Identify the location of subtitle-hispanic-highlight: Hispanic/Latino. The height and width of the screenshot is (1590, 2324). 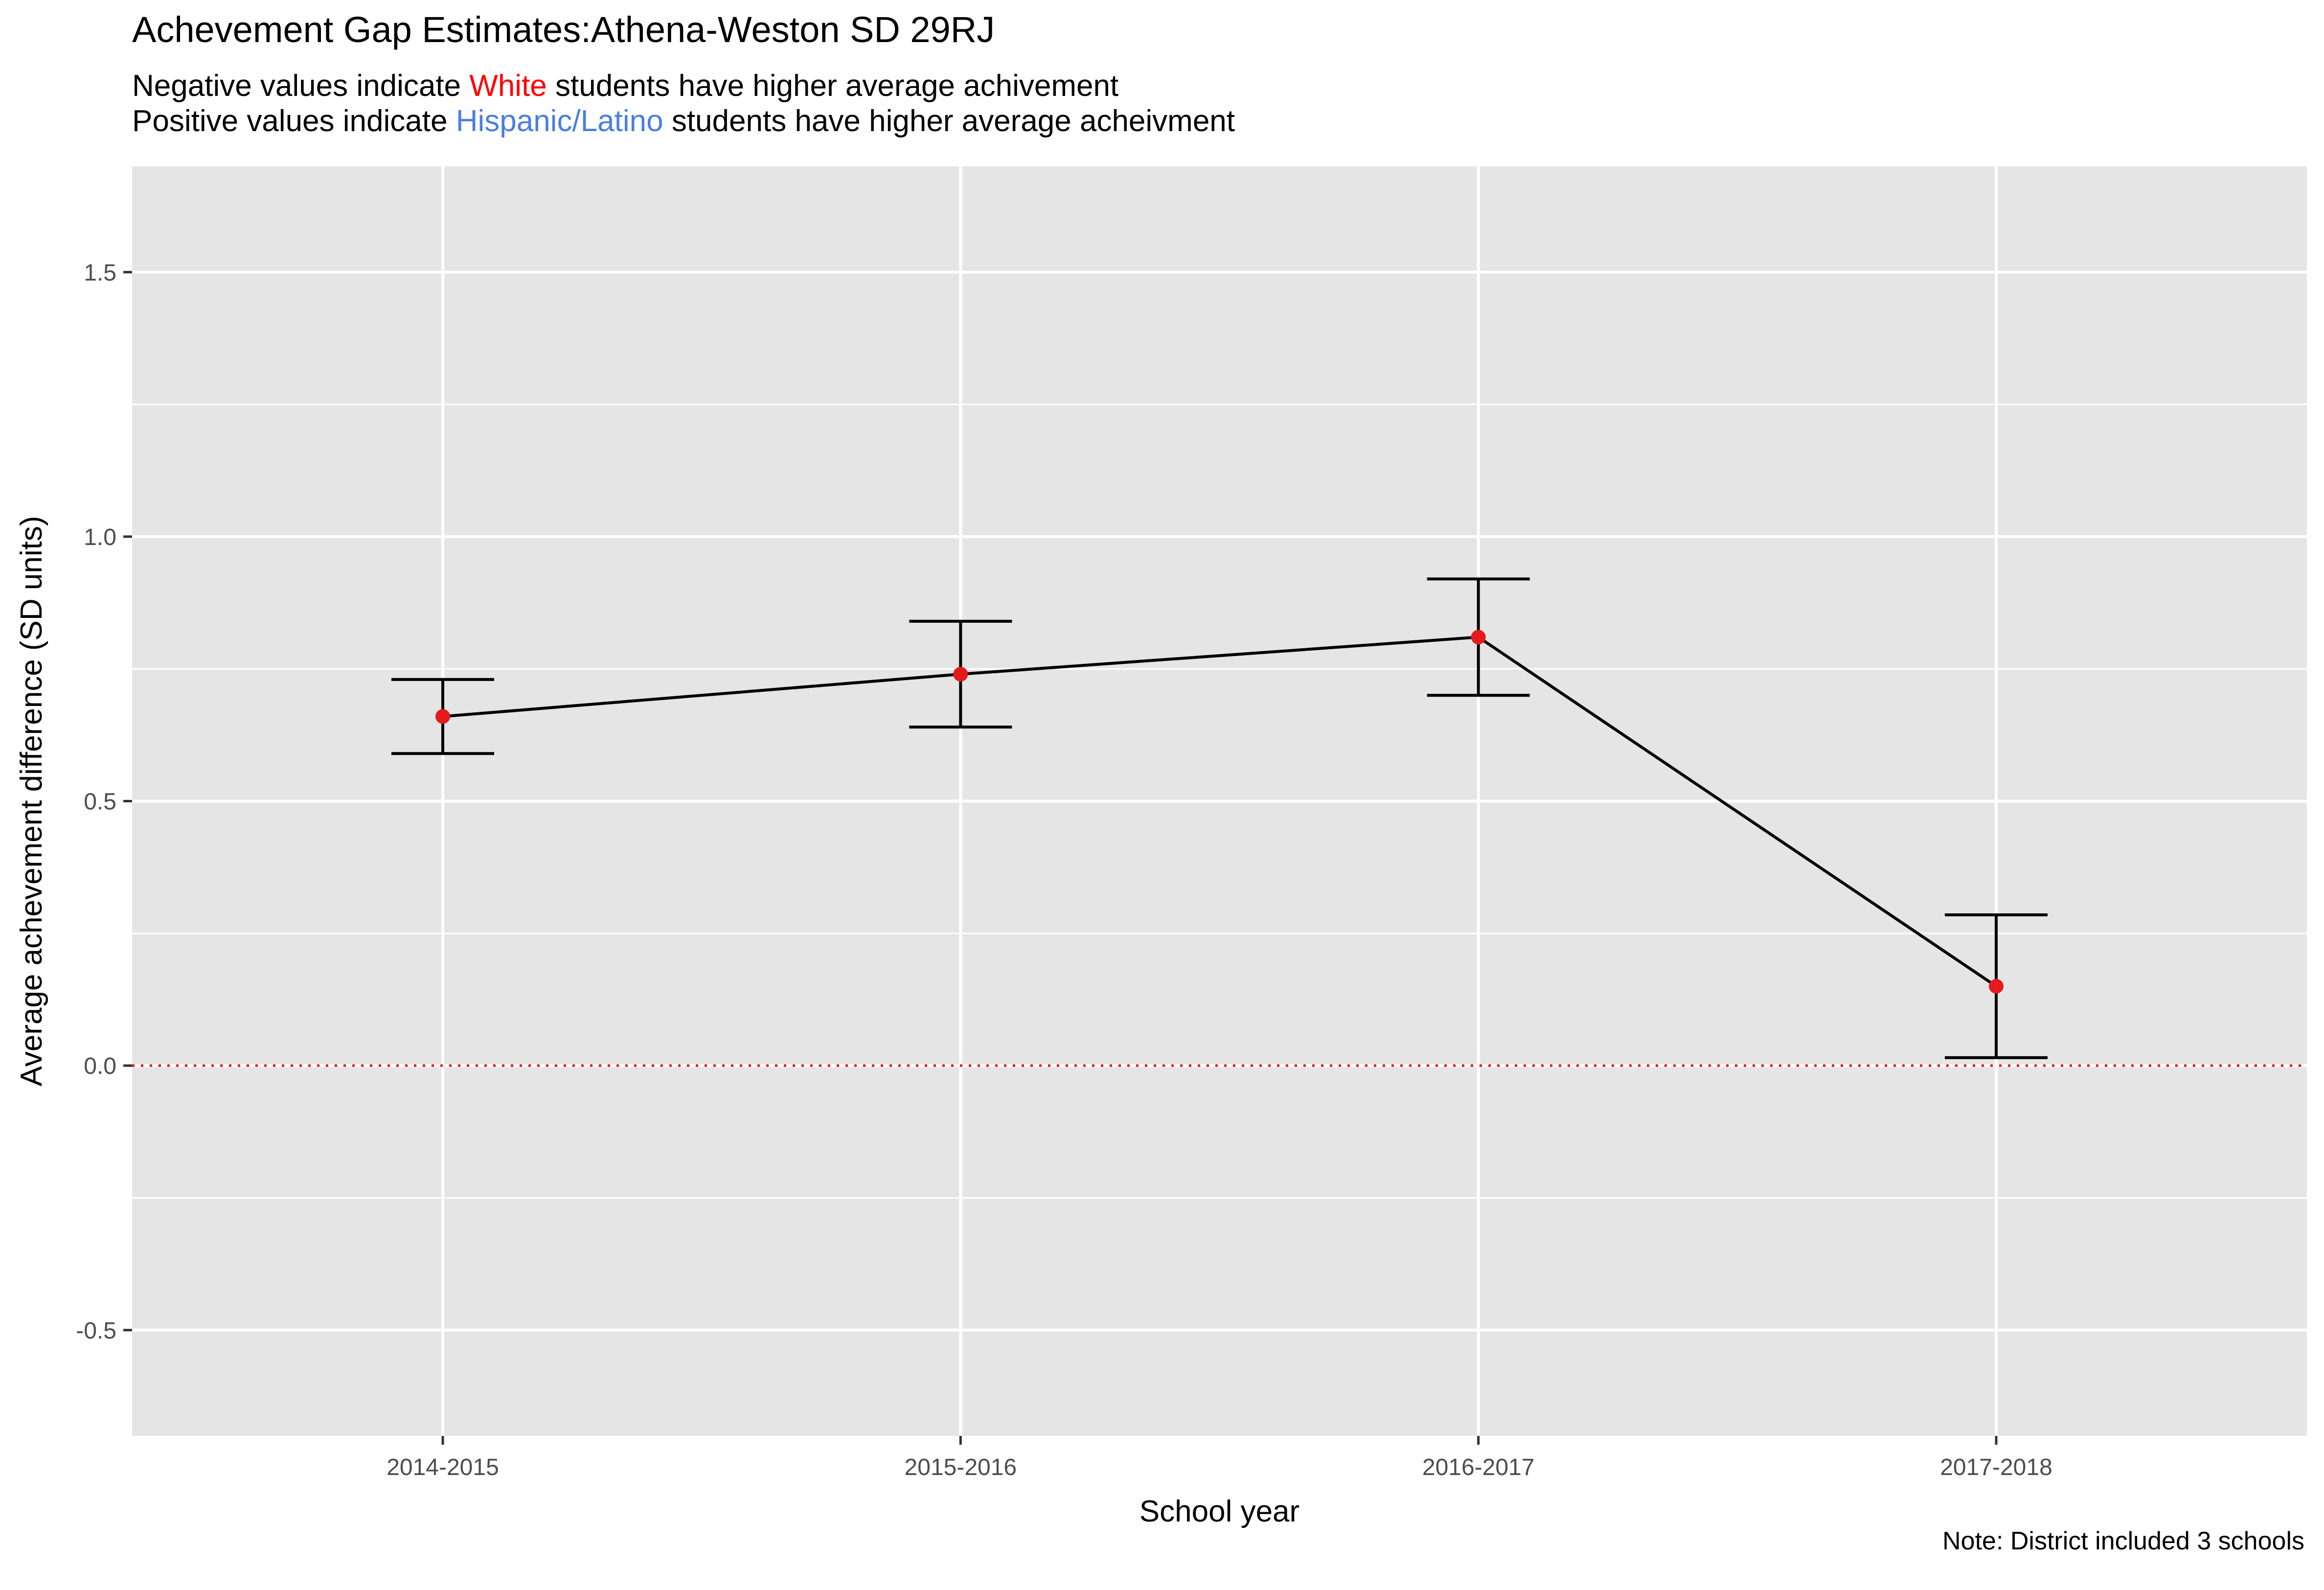
(560, 121).